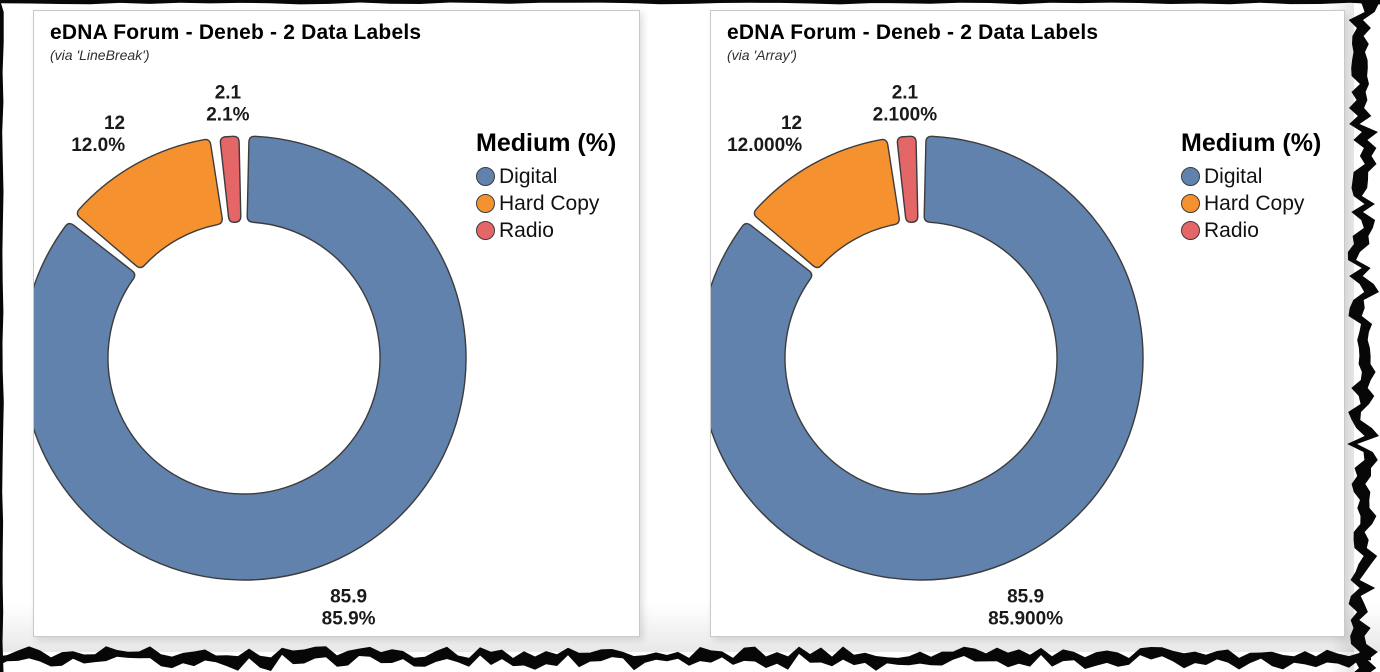 The image size is (1380, 672). Describe the element at coordinates (100, 55) in the screenshot. I see `chart-subtitle: (via 'LineBreak')` at that location.